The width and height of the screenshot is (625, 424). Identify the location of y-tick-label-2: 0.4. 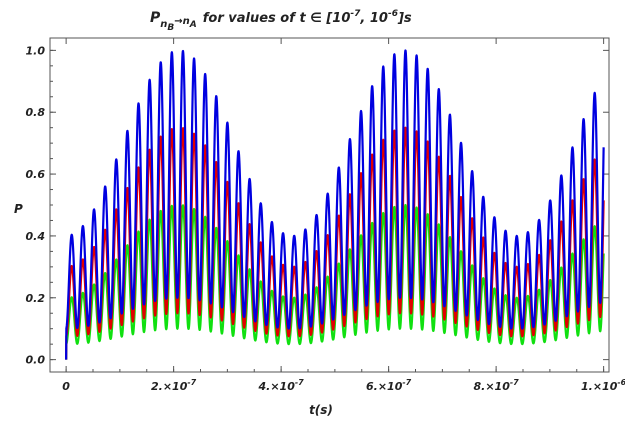
(36, 236).